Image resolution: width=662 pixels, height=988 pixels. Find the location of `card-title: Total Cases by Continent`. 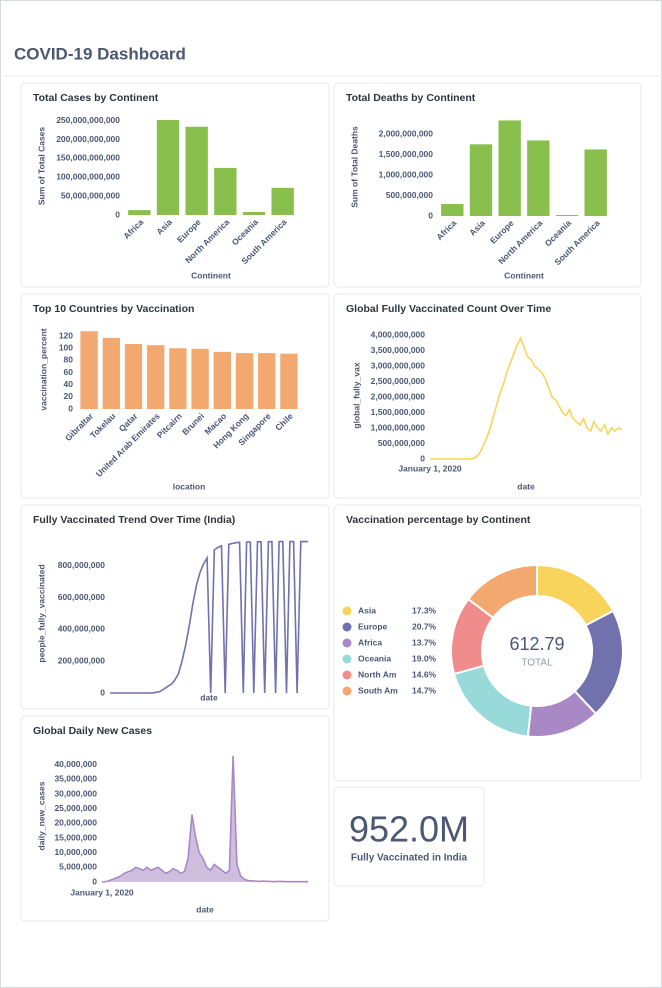

card-title: Total Cases by Continent is located at coordinates (96, 98).